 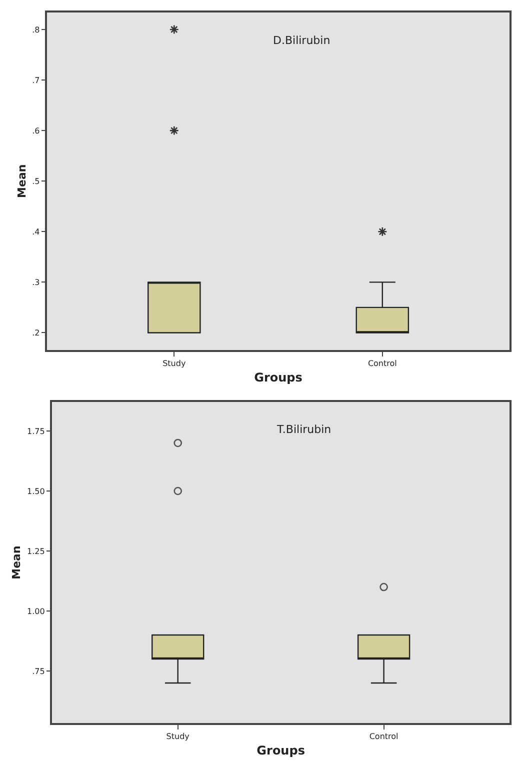 What do you see at coordinates (36, 431) in the screenshot?
I see `y-tick-label: 1.75` at bounding box center [36, 431].